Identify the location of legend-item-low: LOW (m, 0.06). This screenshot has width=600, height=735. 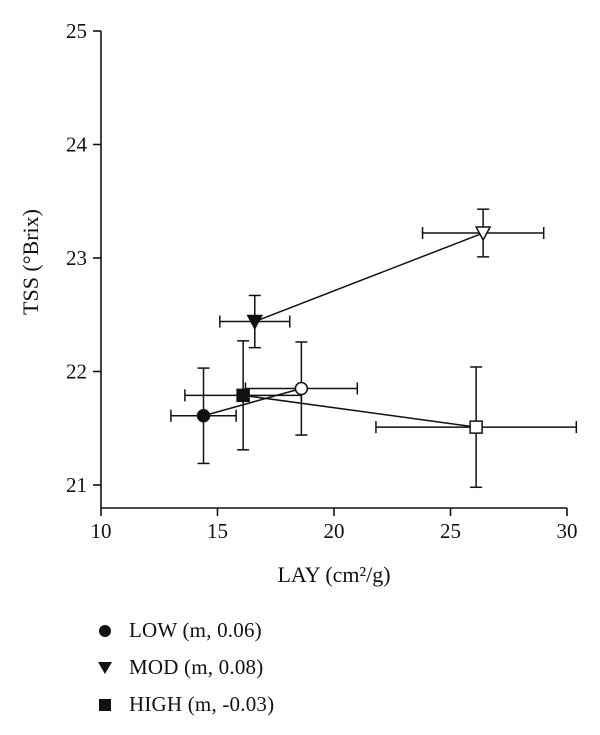
(186, 630).